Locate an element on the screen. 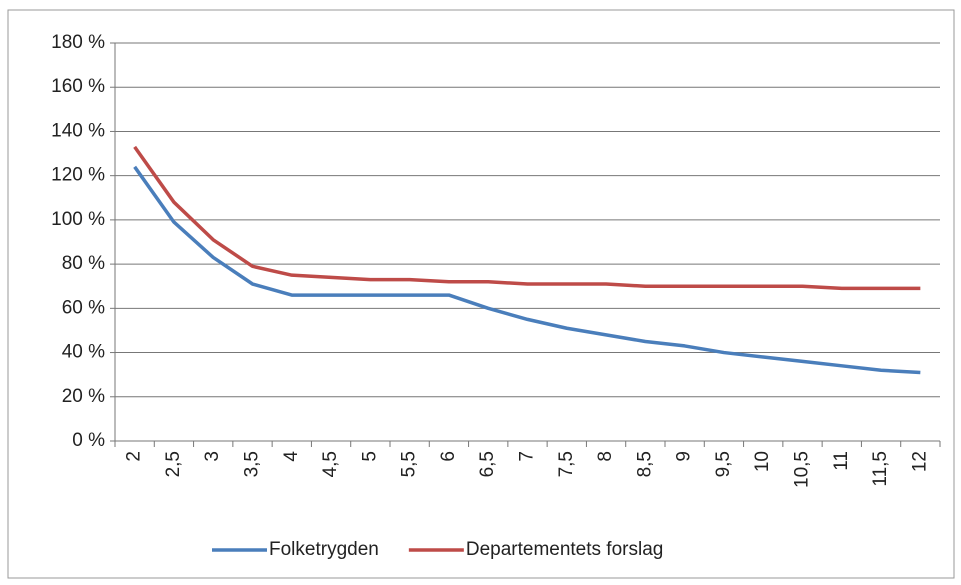 The image size is (961, 585). x-tick-label: 7 is located at coordinates (527, 456).